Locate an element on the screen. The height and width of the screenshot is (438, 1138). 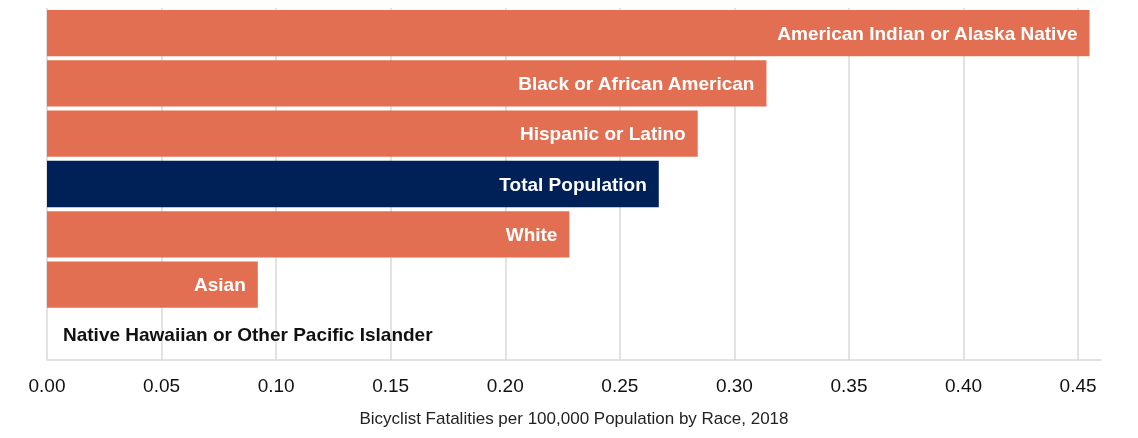
x-tick-label: 0.20 is located at coordinates (505, 385).